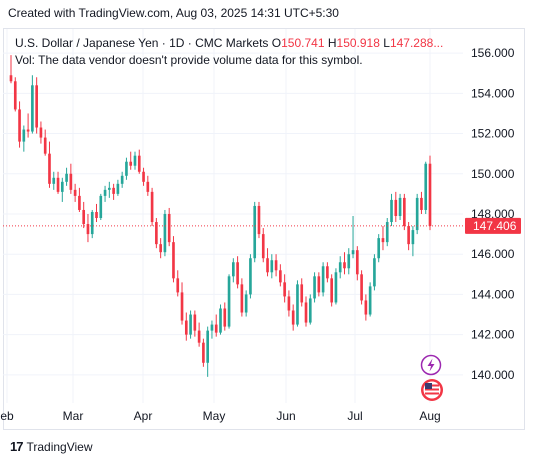 Image resolution: width=536 pixels, height=465 pixels. What do you see at coordinates (429, 416) in the screenshot?
I see `x-tick-label: Aug` at bounding box center [429, 416].